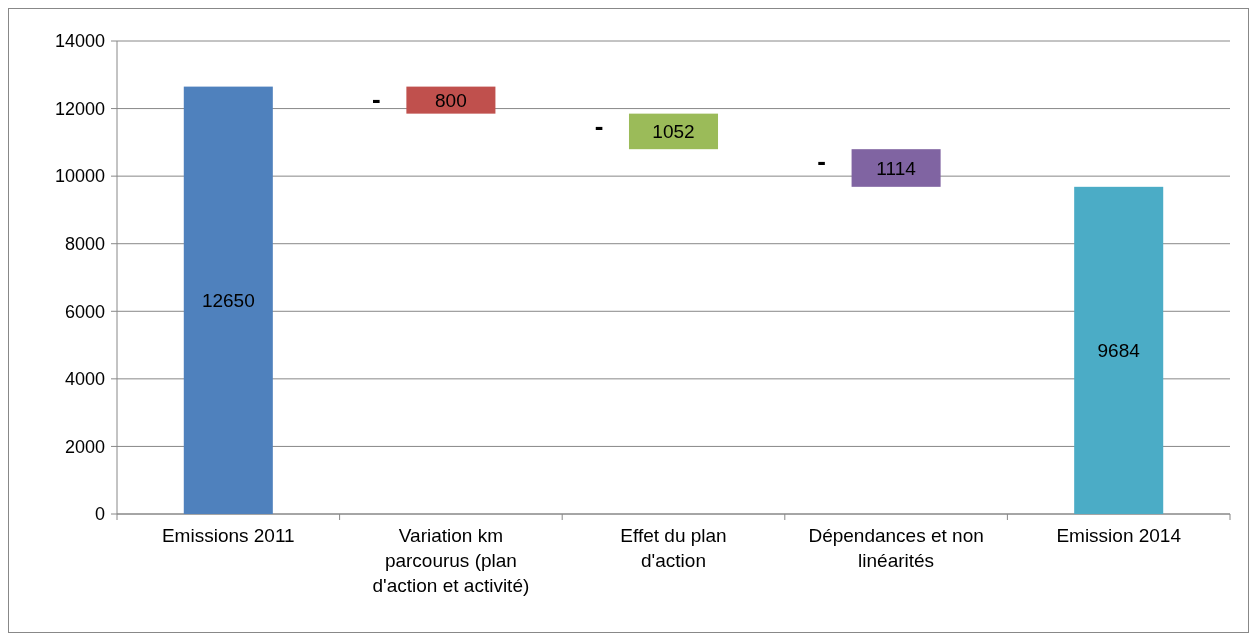 The image size is (1257, 641). Describe the element at coordinates (79, 108) in the screenshot. I see `y-tick-label: 12000` at that location.